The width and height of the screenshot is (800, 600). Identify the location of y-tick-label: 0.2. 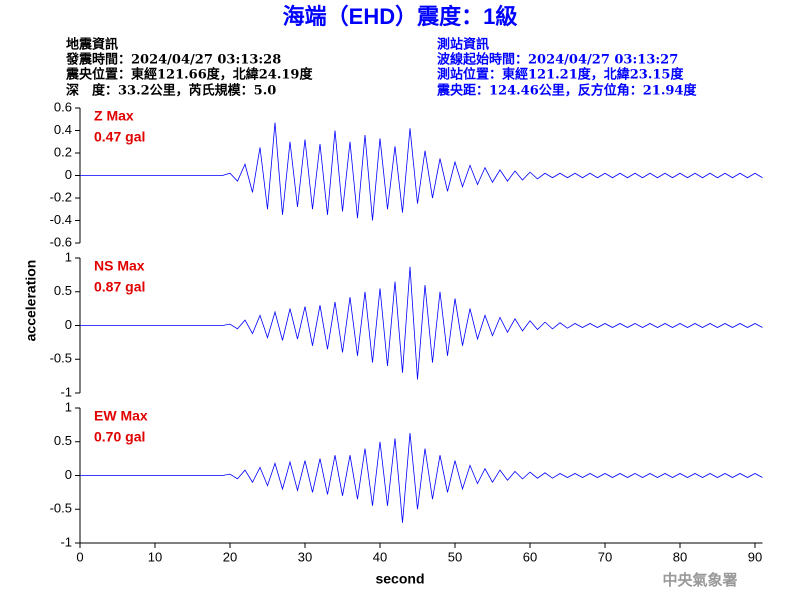
(63, 151).